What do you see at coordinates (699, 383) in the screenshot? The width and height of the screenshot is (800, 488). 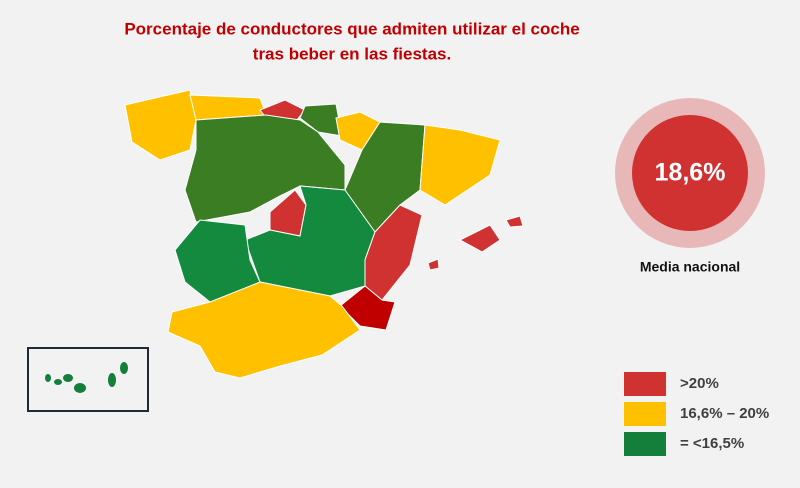 I see `legend-label: >20%` at bounding box center [699, 383].